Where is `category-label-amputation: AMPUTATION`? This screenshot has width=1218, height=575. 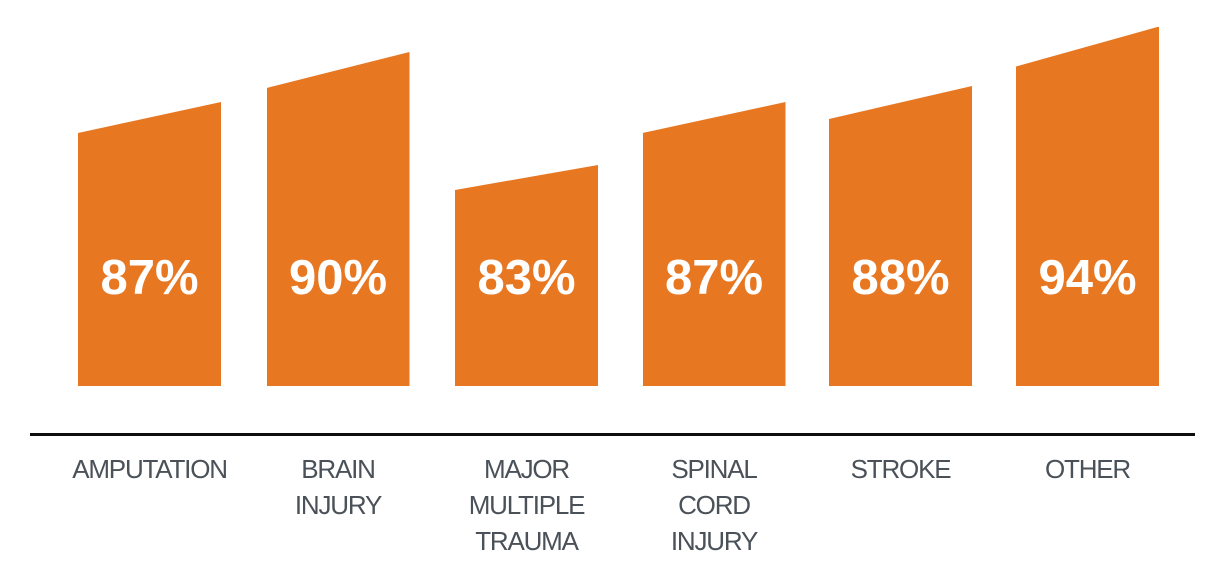
category-label-amputation: AMPUTATION is located at coordinates (150, 469).